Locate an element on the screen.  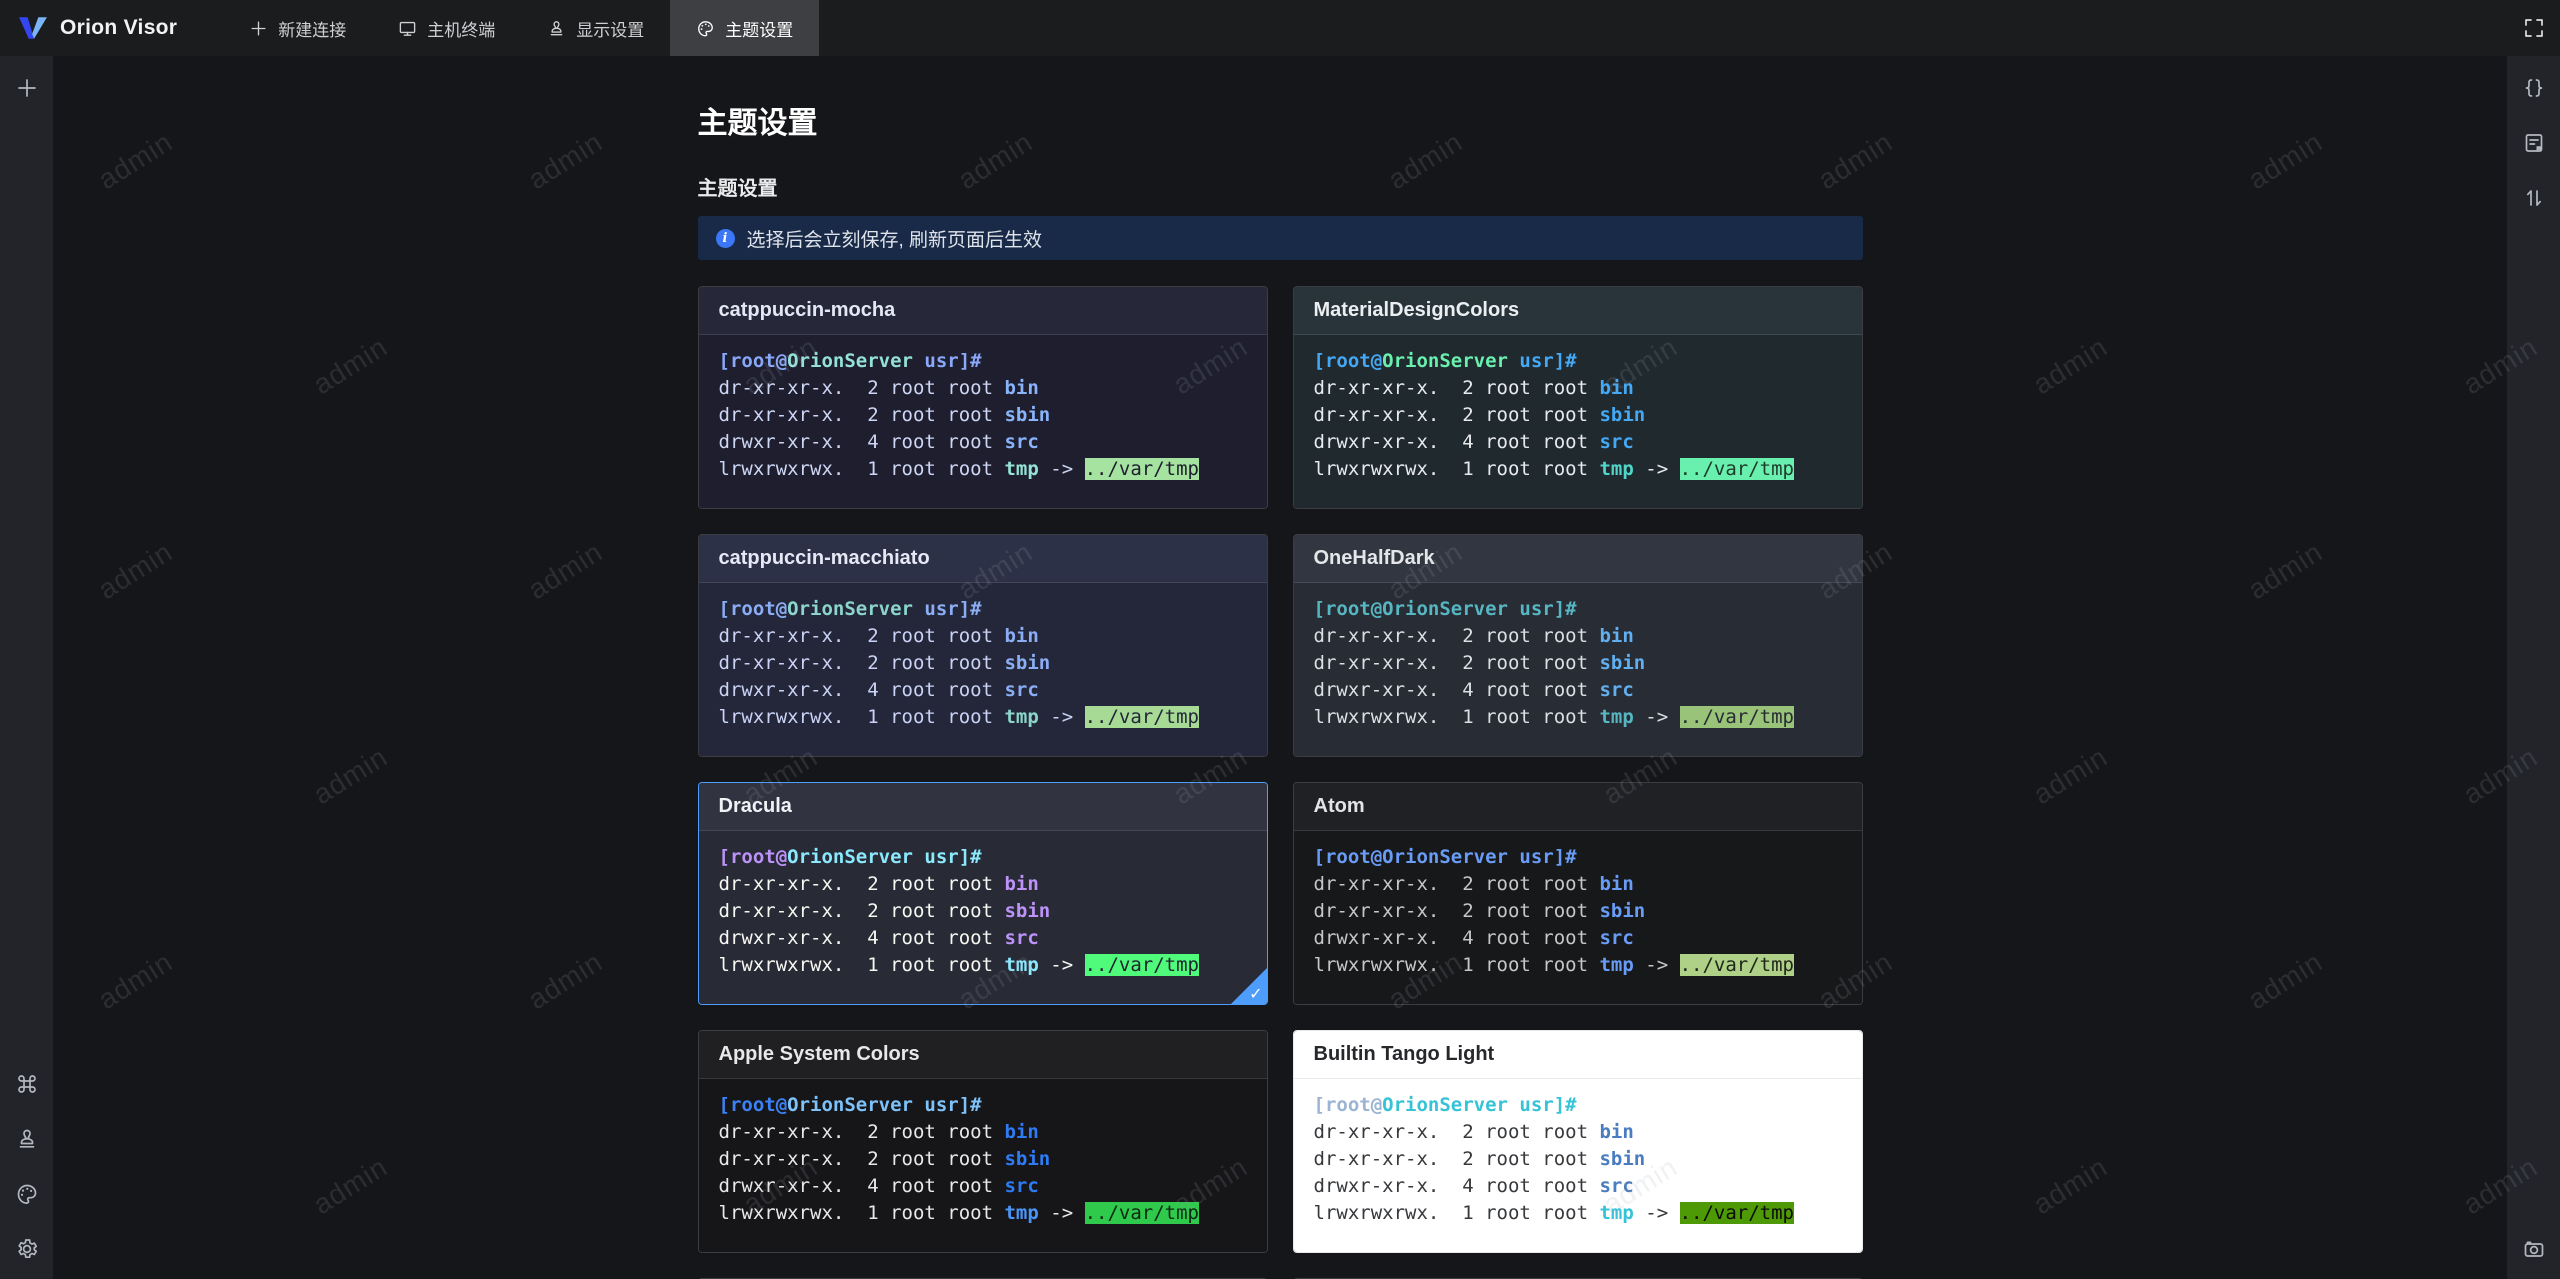
orion-visor-logo is located at coordinates (33, 28).